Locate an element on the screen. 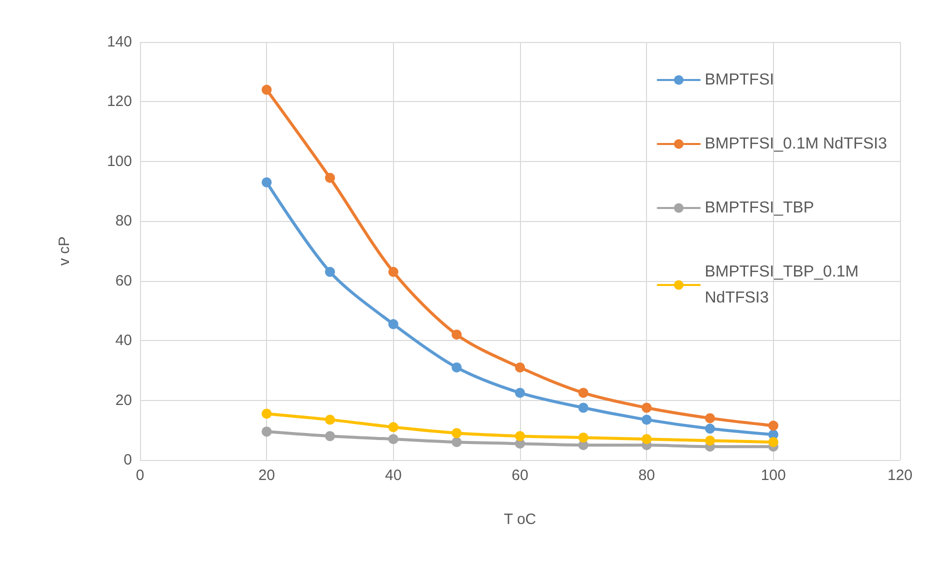  y-tick-label: 0 is located at coordinates (128, 460).